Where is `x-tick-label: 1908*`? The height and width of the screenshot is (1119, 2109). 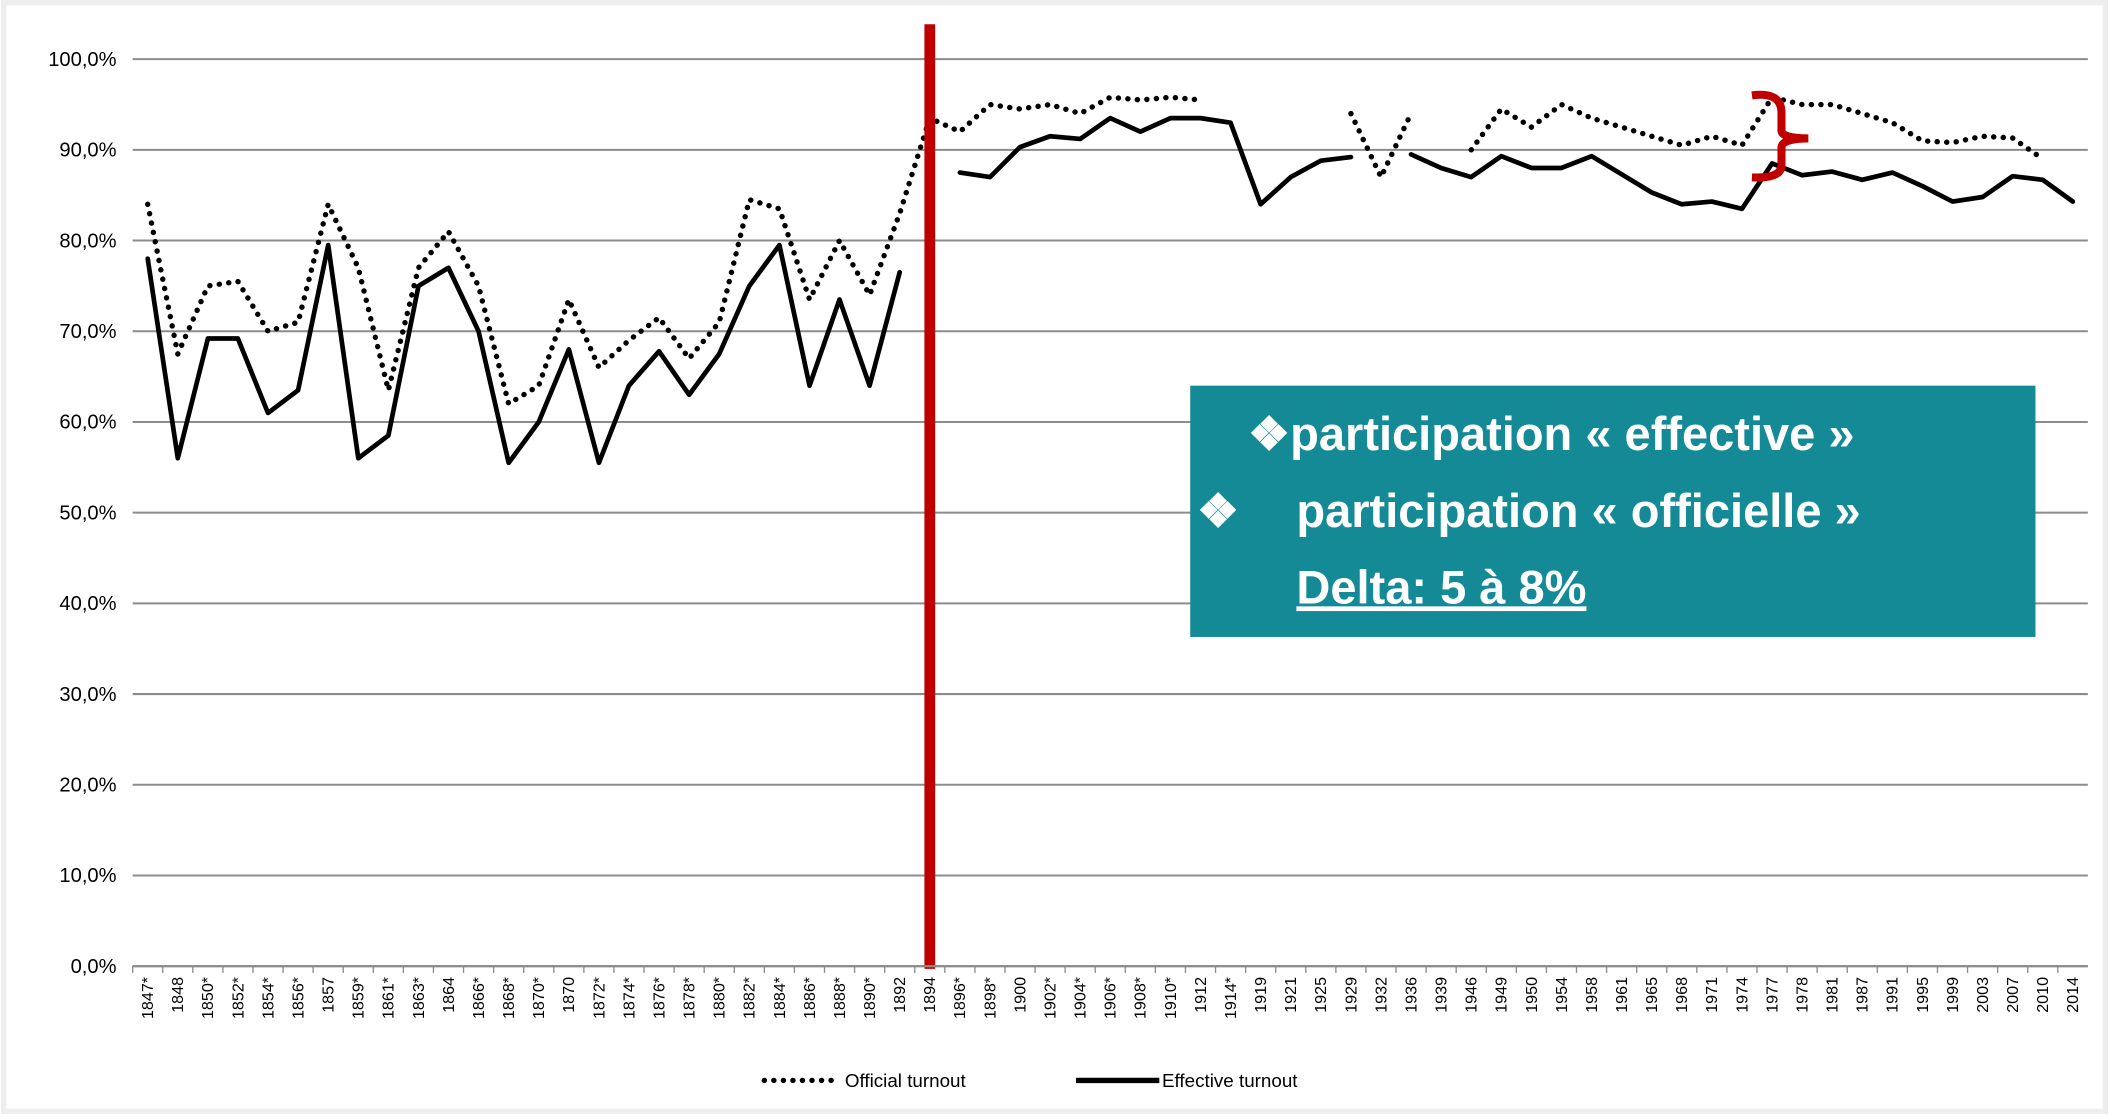
x-tick-label: 1908* is located at coordinates (1141, 997).